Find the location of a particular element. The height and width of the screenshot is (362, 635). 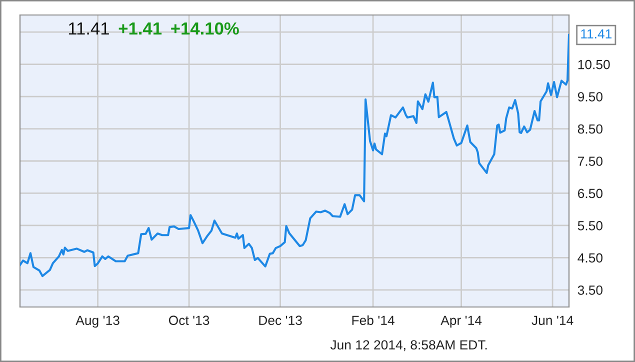

y-tick-label: 10.50 is located at coordinates (594, 65).